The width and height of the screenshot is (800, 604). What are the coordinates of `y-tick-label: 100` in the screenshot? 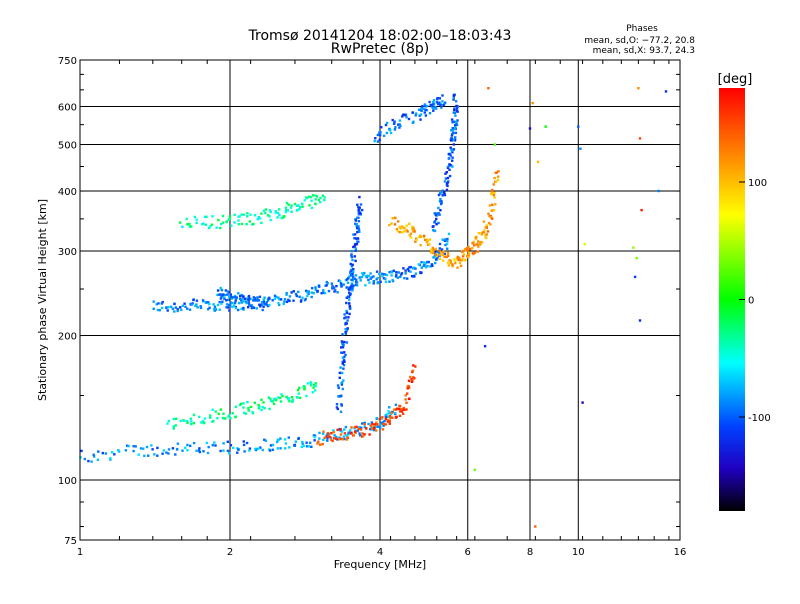 It's located at (67, 481).